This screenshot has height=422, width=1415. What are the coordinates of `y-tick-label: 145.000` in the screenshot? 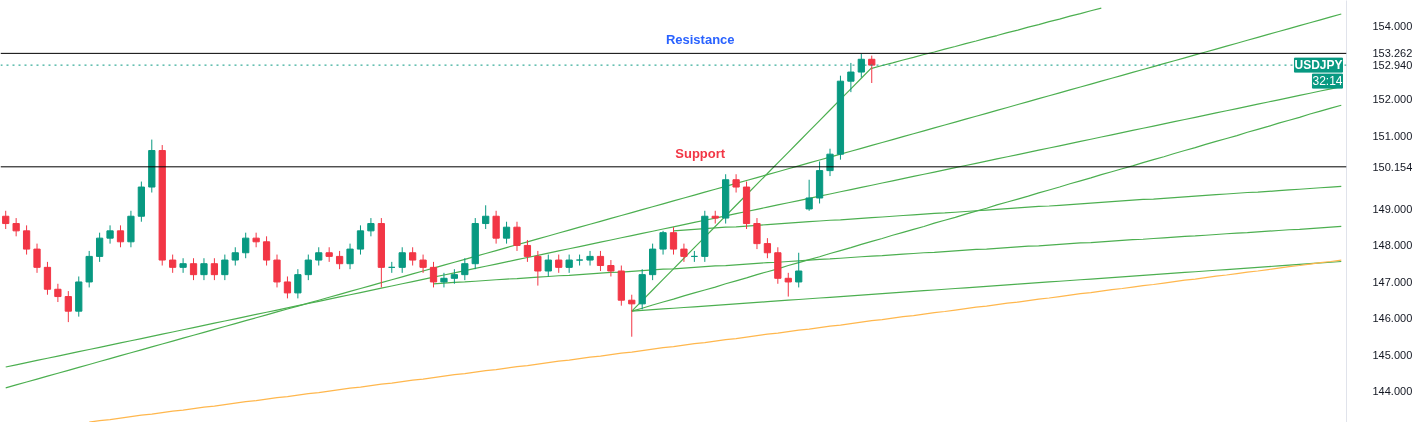 It's located at (1392, 354).